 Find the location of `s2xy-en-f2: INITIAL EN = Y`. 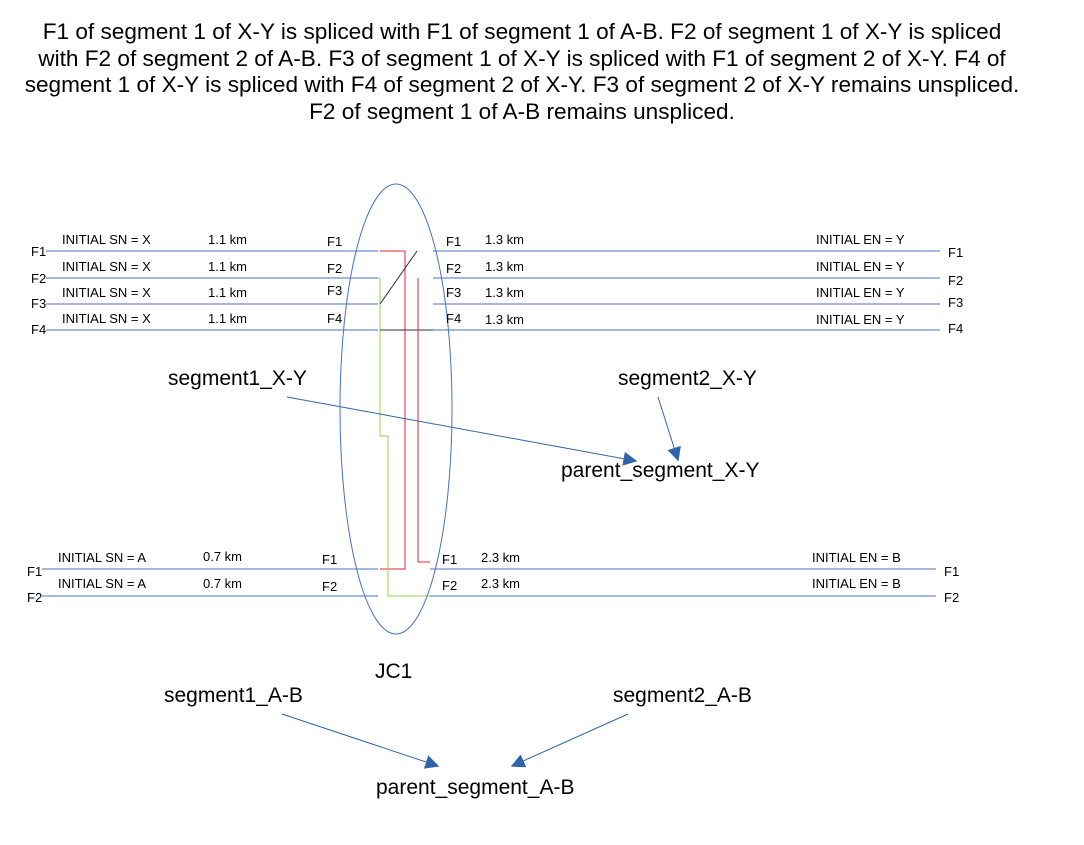

s2xy-en-f2: INITIAL EN = Y is located at coordinates (860, 266).